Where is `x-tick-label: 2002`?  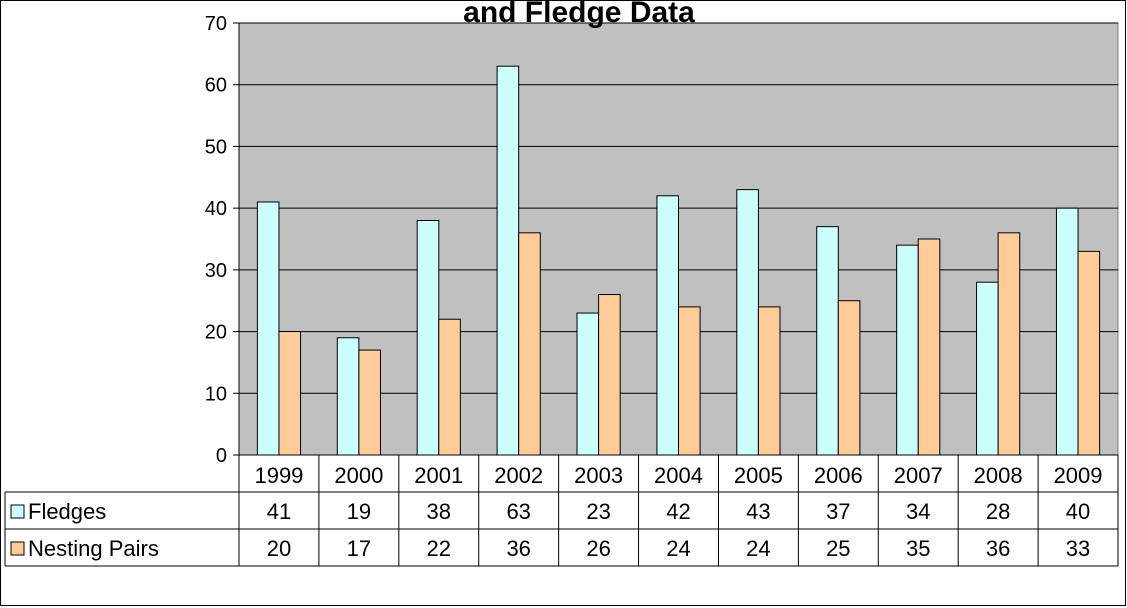 x-tick-label: 2002 is located at coordinates (518, 475).